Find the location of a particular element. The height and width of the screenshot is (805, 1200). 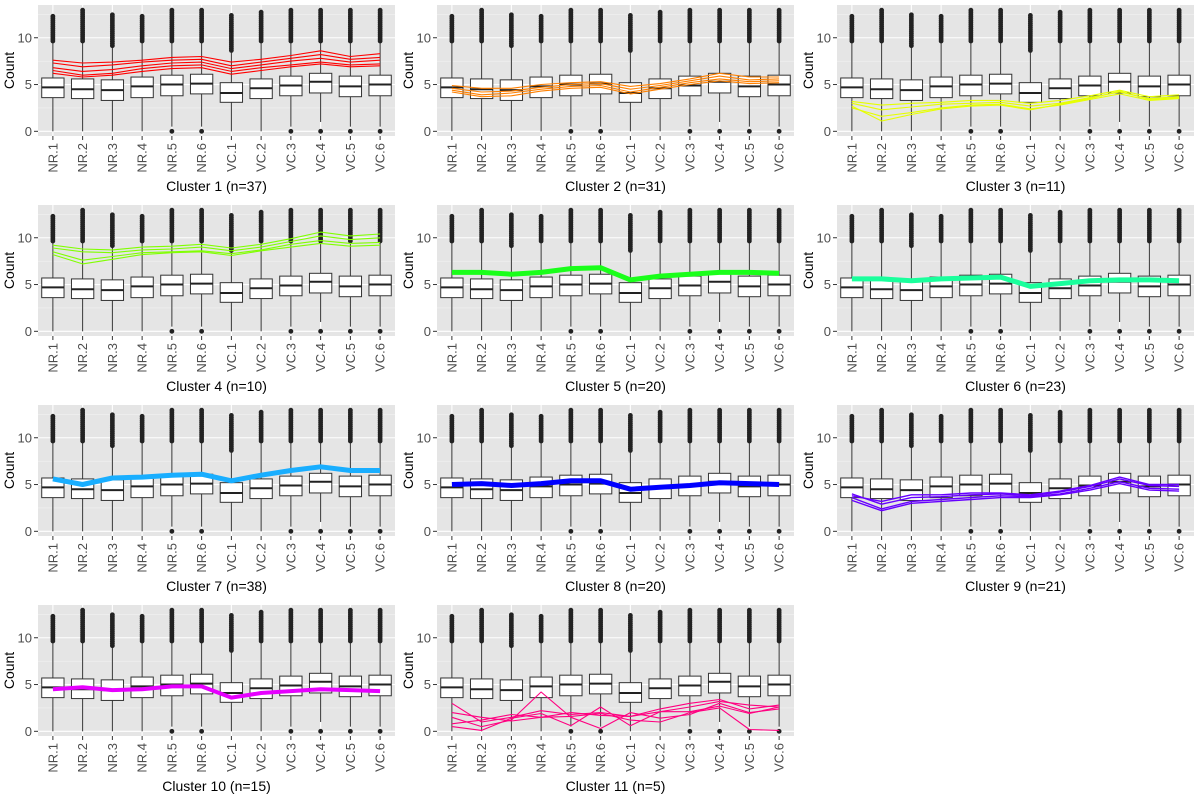

x-tick-label: VC.6 is located at coordinates (380, 357).